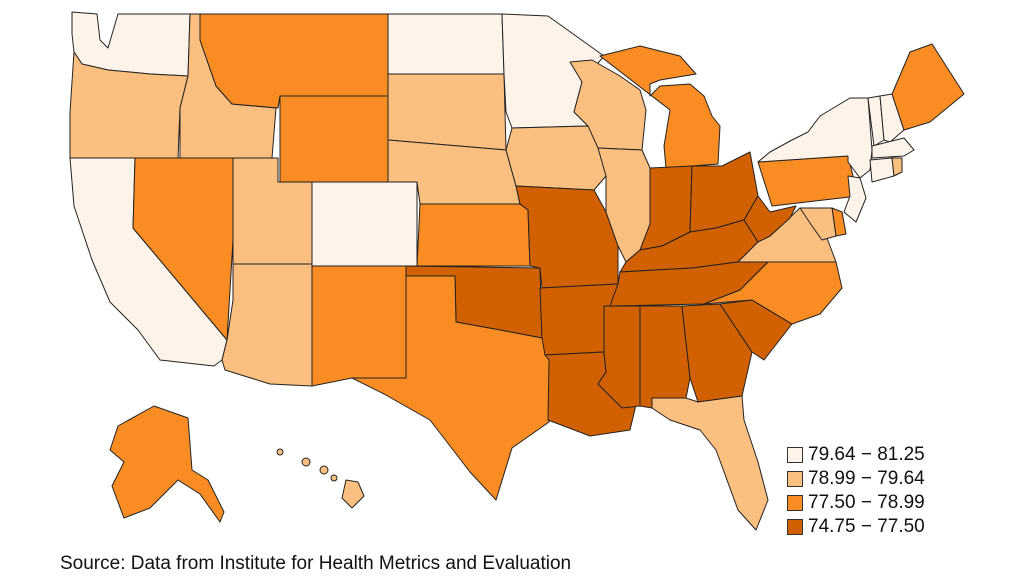  Describe the element at coordinates (818, 224) in the screenshot. I see `state-maryland` at that location.